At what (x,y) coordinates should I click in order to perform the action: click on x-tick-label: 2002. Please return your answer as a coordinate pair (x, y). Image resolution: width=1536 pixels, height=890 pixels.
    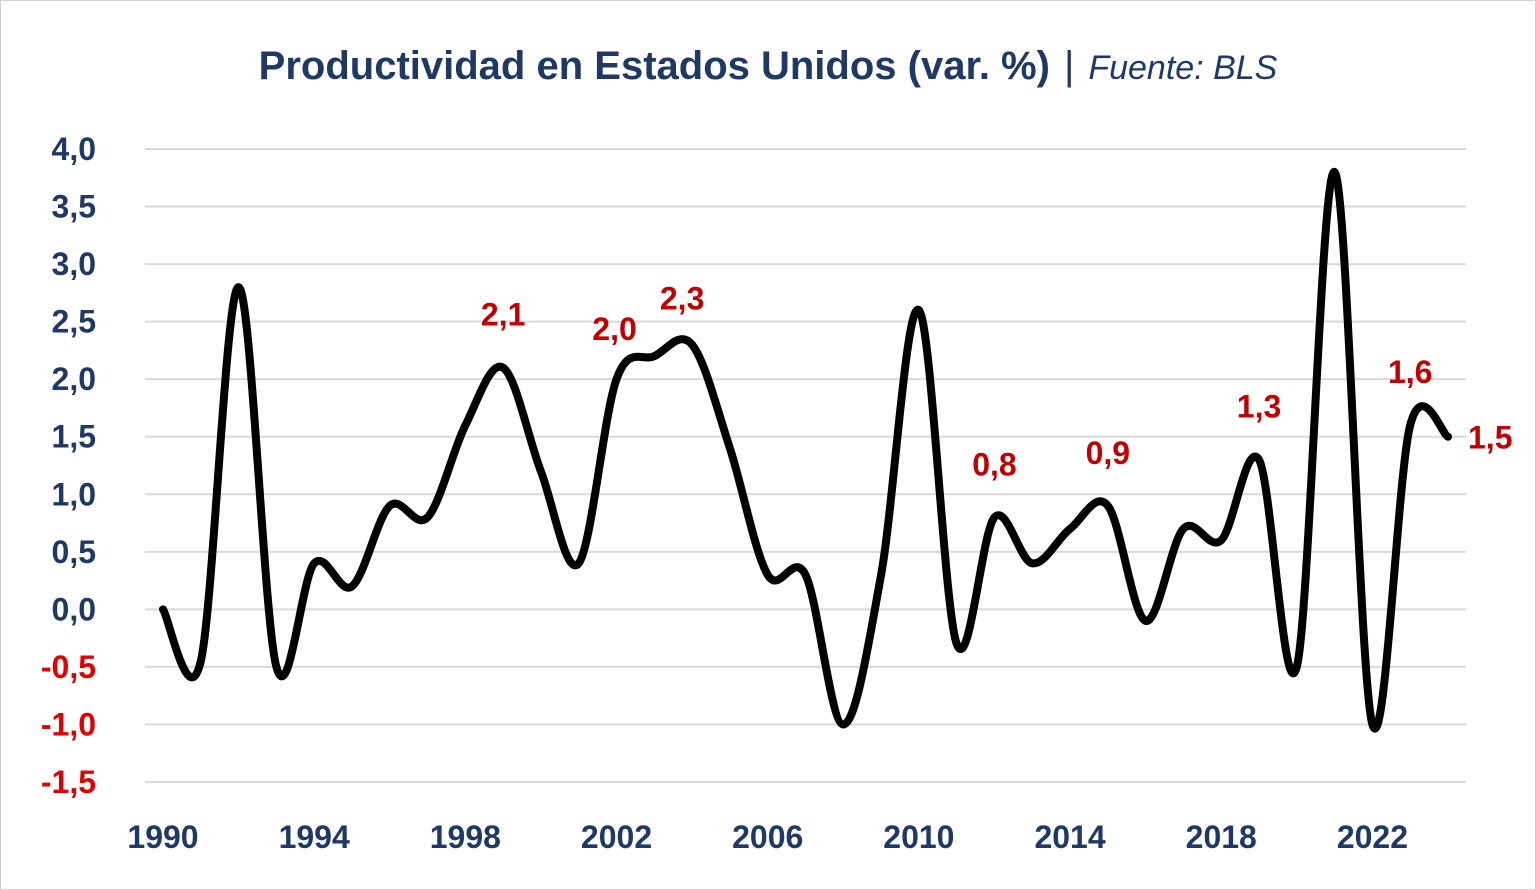
    Looking at the image, I should click on (616, 837).